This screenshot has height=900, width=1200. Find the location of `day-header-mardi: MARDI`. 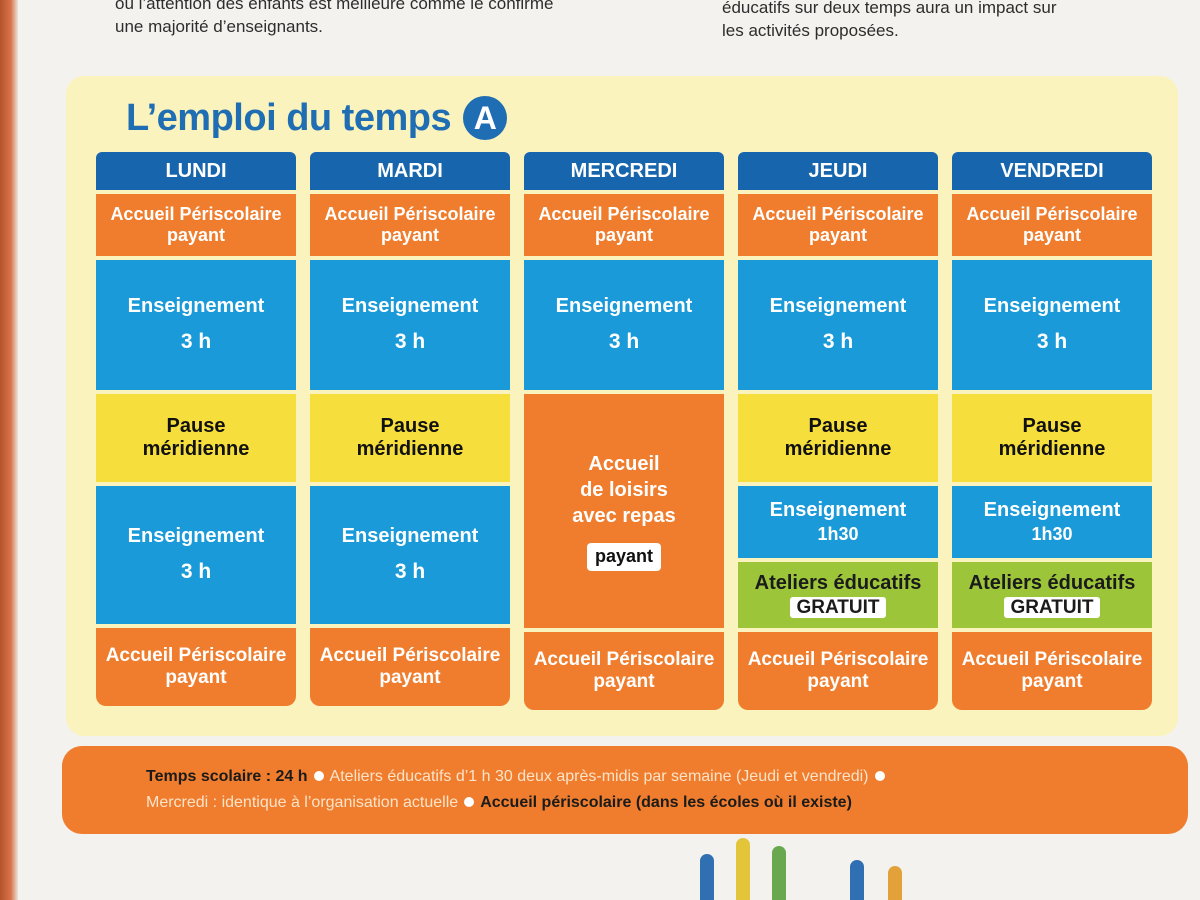

day-header-mardi: MARDI is located at coordinates (410, 171).